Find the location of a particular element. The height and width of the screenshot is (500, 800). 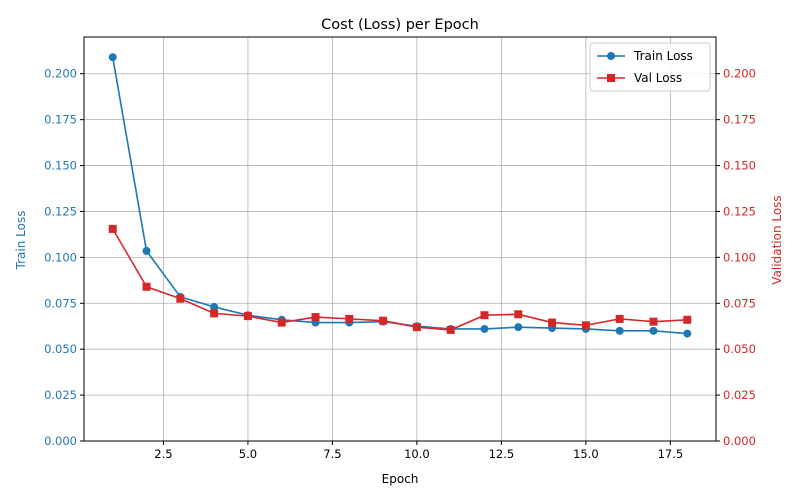

left-tick-label: 0.000 is located at coordinates (60, 441).